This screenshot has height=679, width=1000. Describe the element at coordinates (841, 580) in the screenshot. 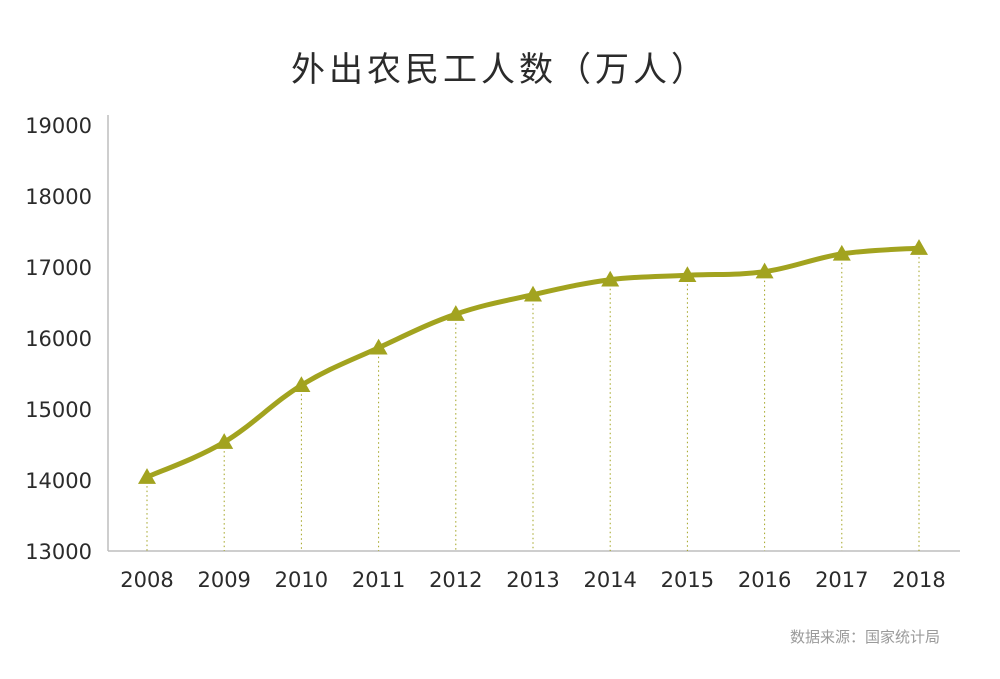

I see `x-tick-label: 2017` at that location.